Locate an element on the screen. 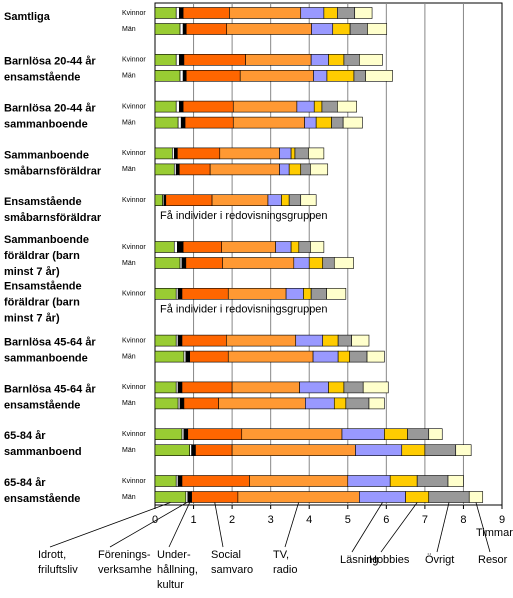 This screenshot has width=513, height=598. x-tick-label: 9 is located at coordinates (502, 520).